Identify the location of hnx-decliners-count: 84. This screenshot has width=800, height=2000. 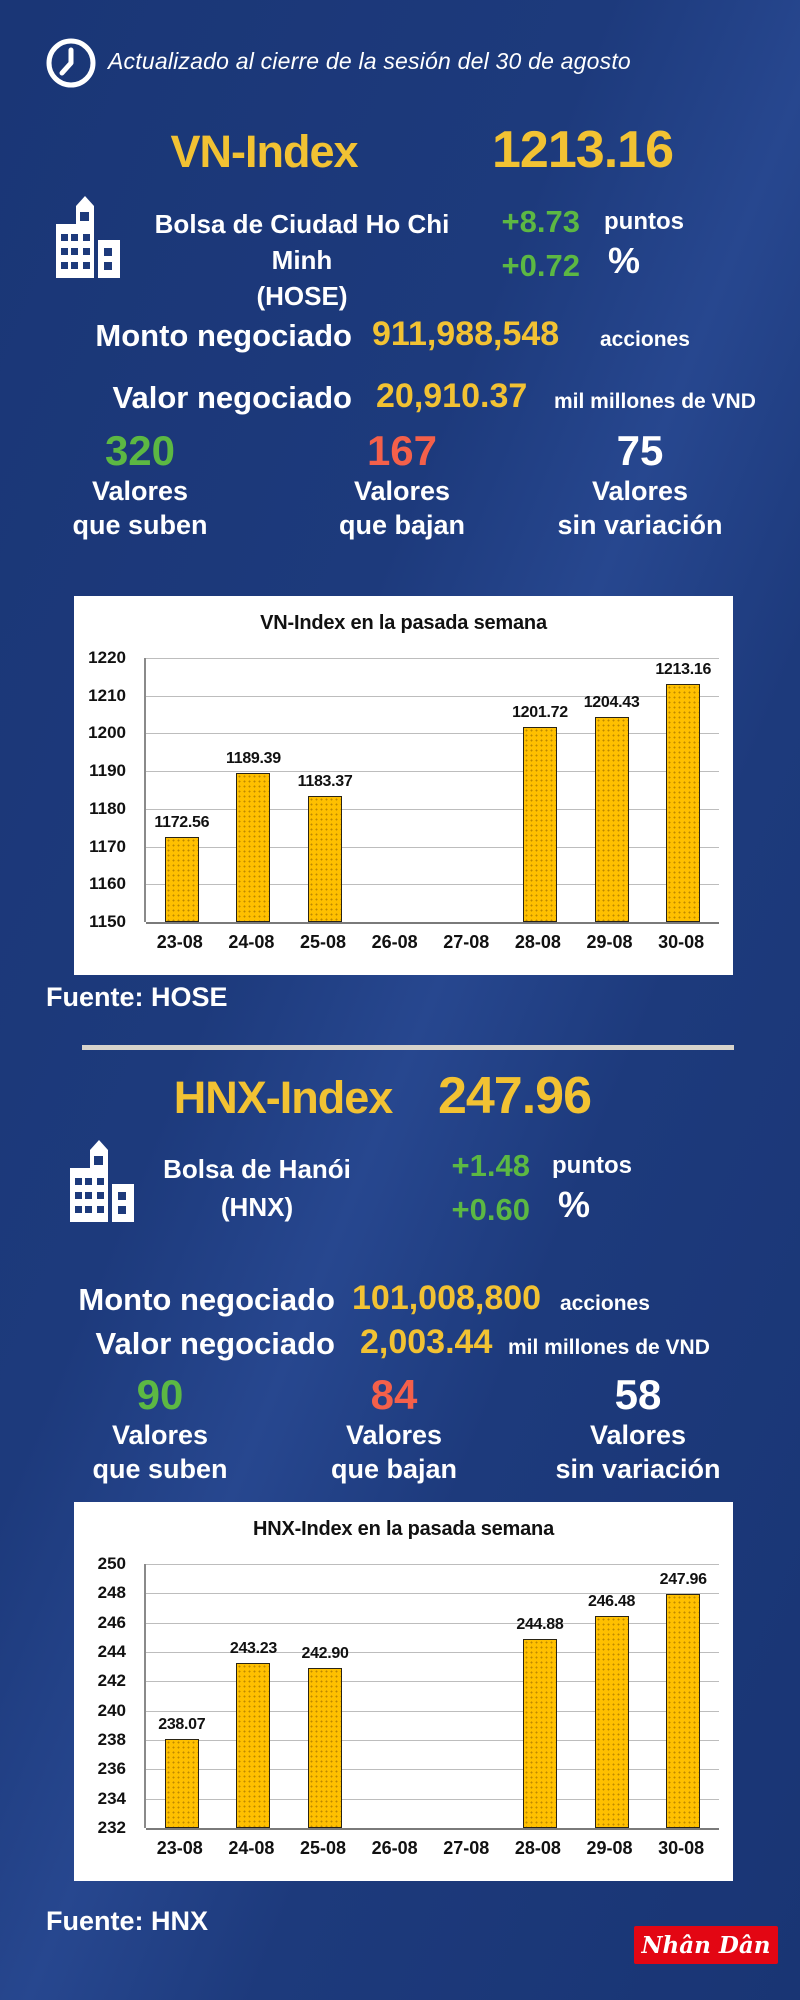
(394, 1394).